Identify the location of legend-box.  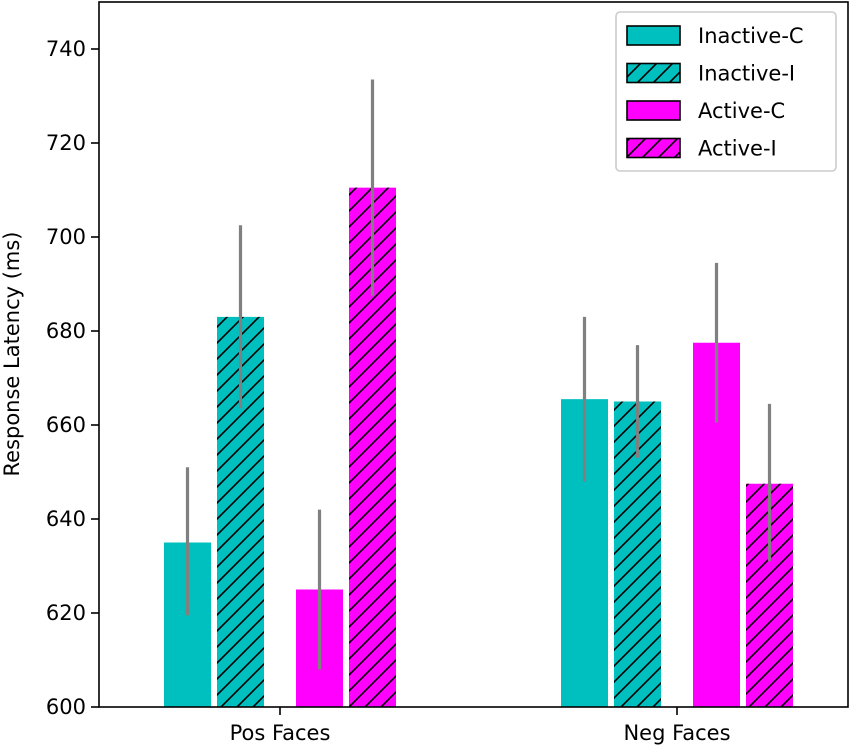
(726, 91).